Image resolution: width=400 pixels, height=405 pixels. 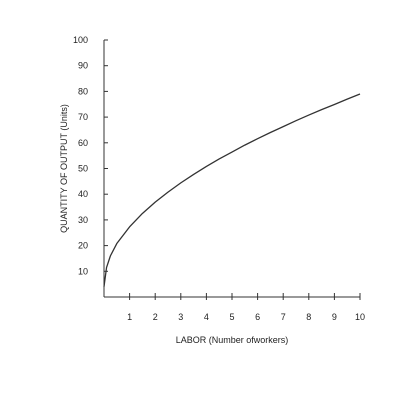 I want to click on y-tick-label: 70, so click(x=83, y=117).